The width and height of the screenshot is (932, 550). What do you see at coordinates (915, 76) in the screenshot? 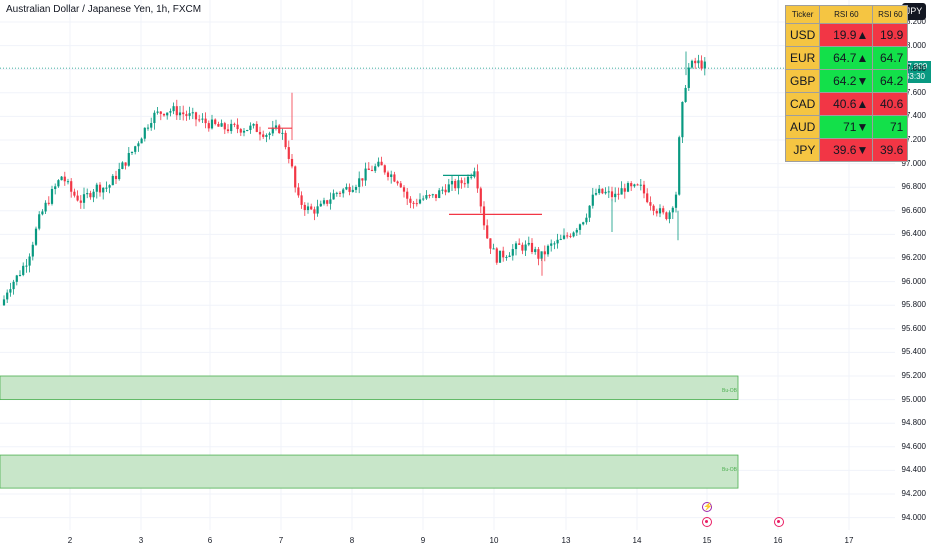
I see `bar-countdown: 33:30` at bounding box center [915, 76].